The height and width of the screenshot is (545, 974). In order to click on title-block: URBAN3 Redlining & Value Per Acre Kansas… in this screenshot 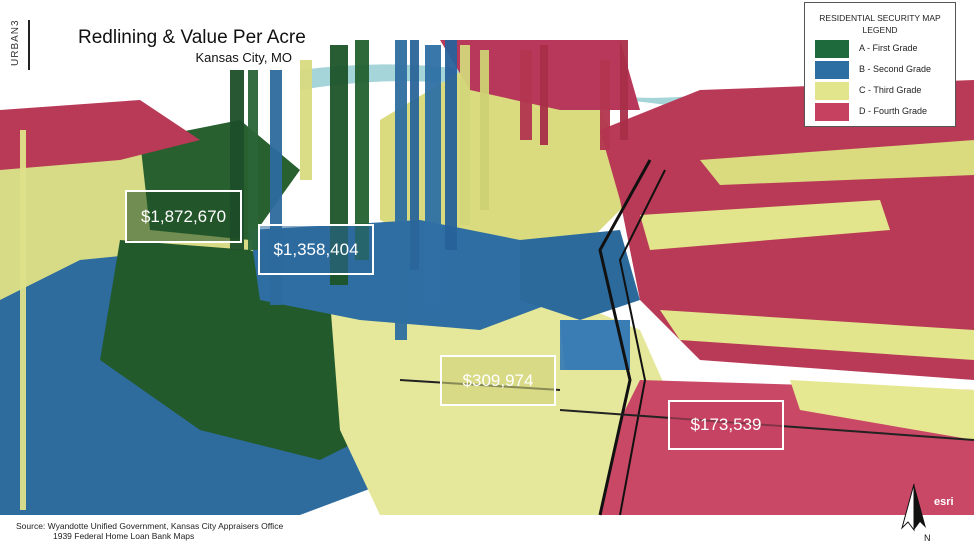, I will do `click(157, 44)`.